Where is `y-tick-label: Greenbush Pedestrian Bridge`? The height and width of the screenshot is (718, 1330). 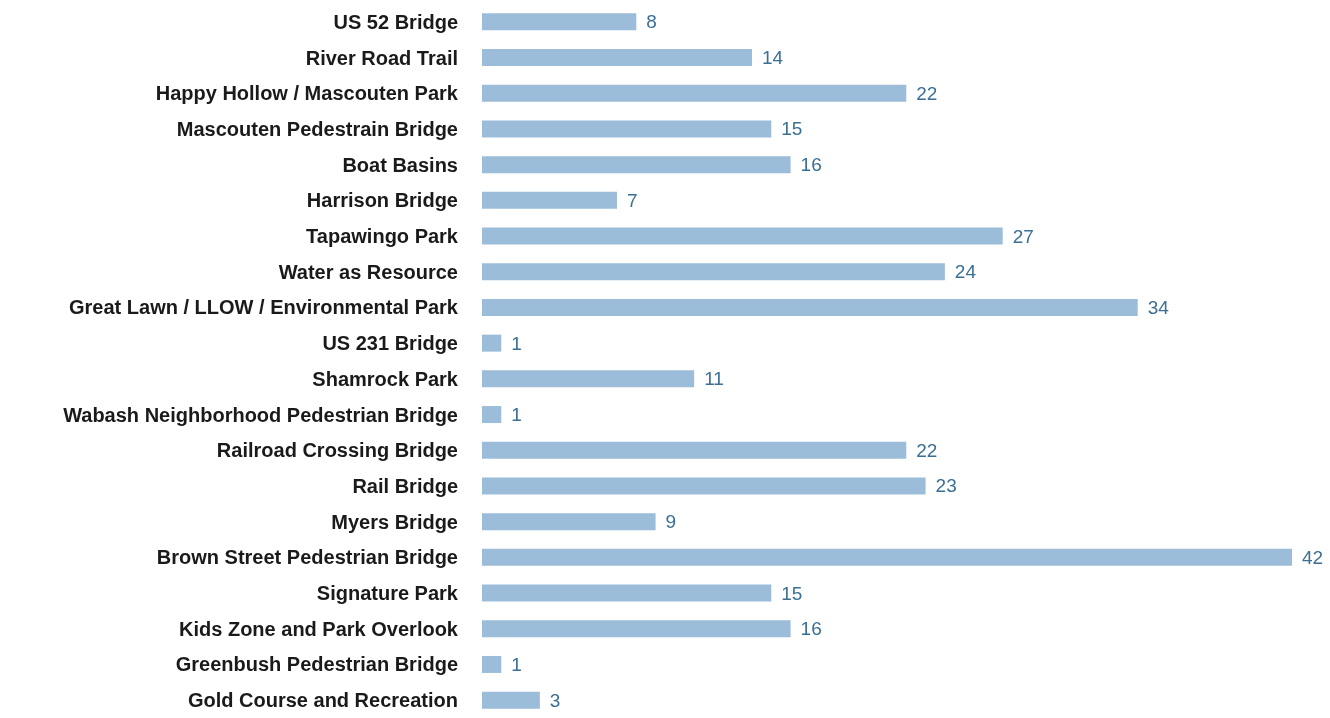 y-tick-label: Greenbush Pedestrian Bridge is located at coordinates (316, 664).